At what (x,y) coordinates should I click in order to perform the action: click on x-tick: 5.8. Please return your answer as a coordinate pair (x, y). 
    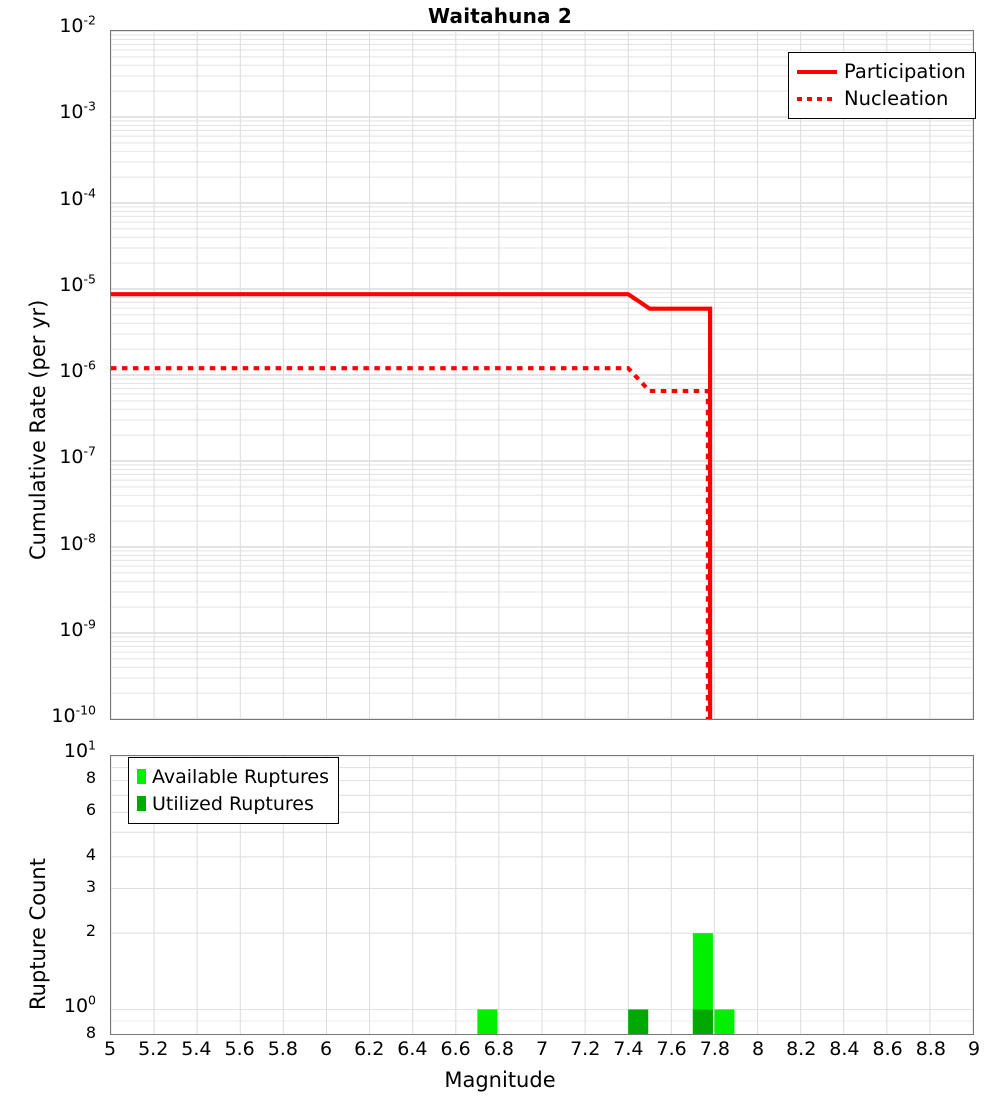
    Looking at the image, I should click on (282, 1049).